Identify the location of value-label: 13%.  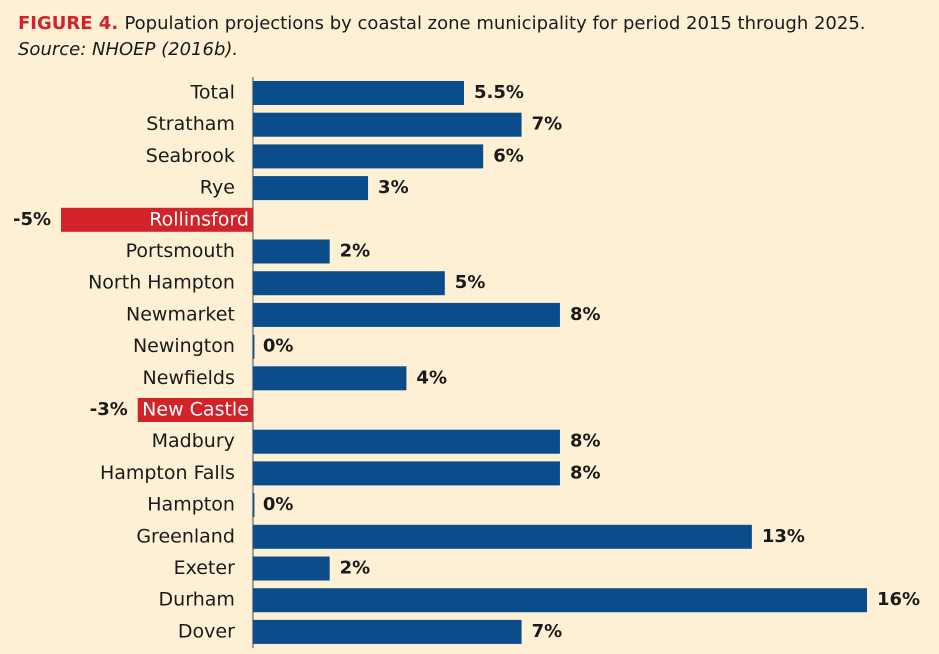
(783, 536).